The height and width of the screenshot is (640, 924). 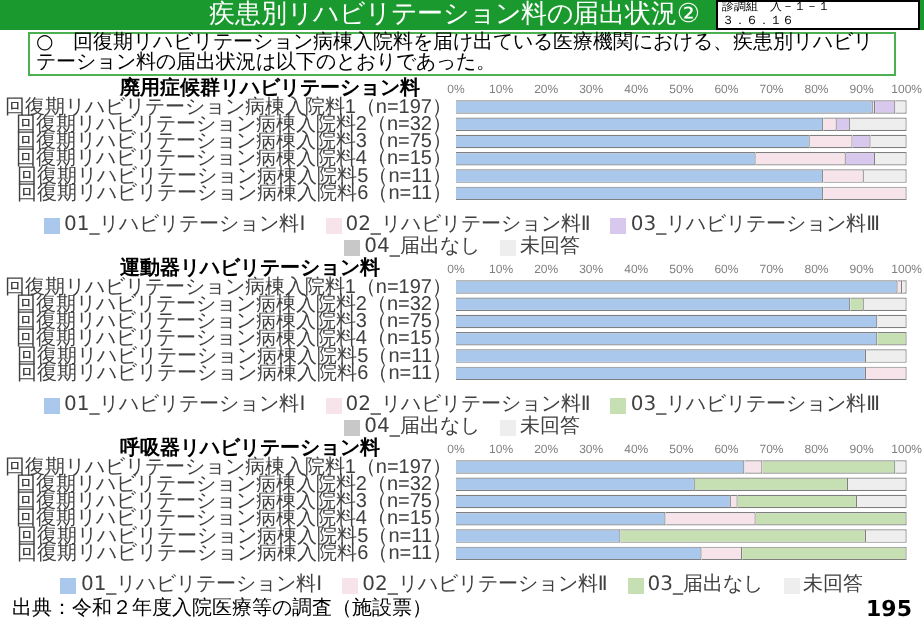 I want to click on legend-label: 03_届出なし, so click(x=705, y=585).